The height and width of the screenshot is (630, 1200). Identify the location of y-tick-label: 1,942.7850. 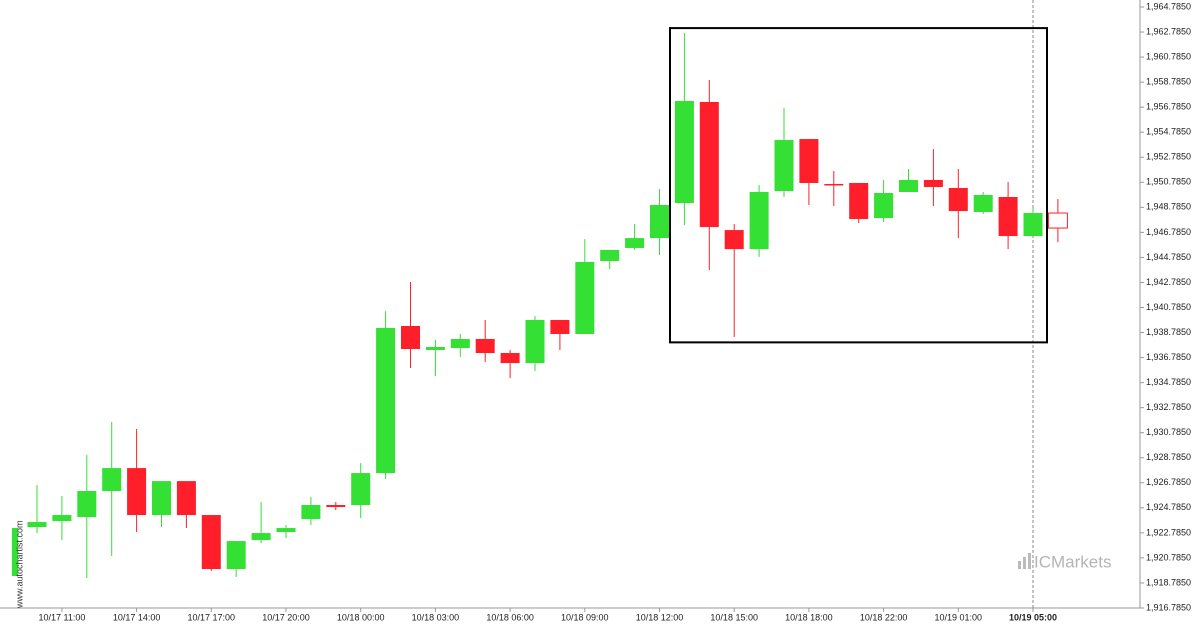
(1168, 282).